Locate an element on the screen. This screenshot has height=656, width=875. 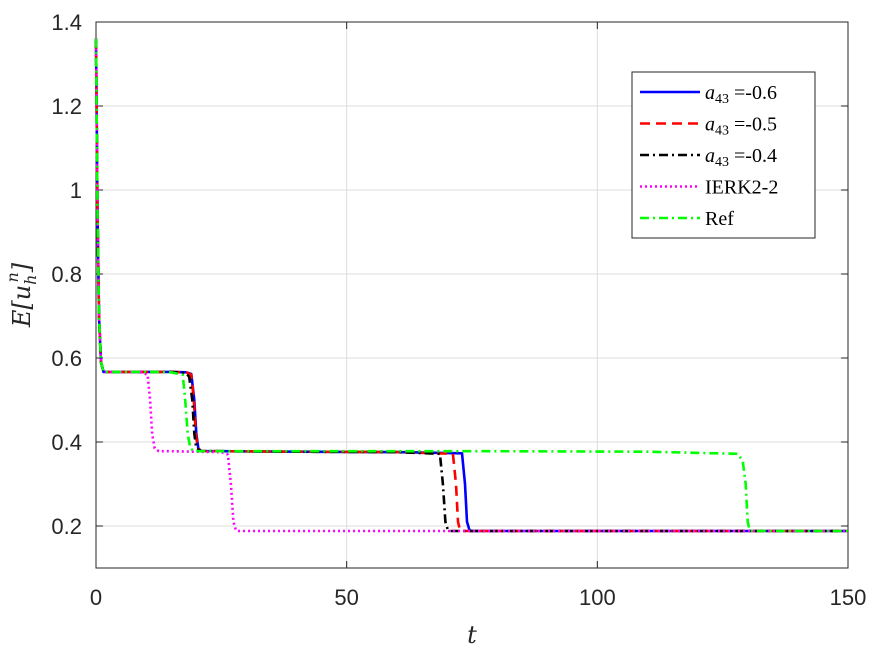
legend-label-5: Ref is located at coordinates (719, 219).